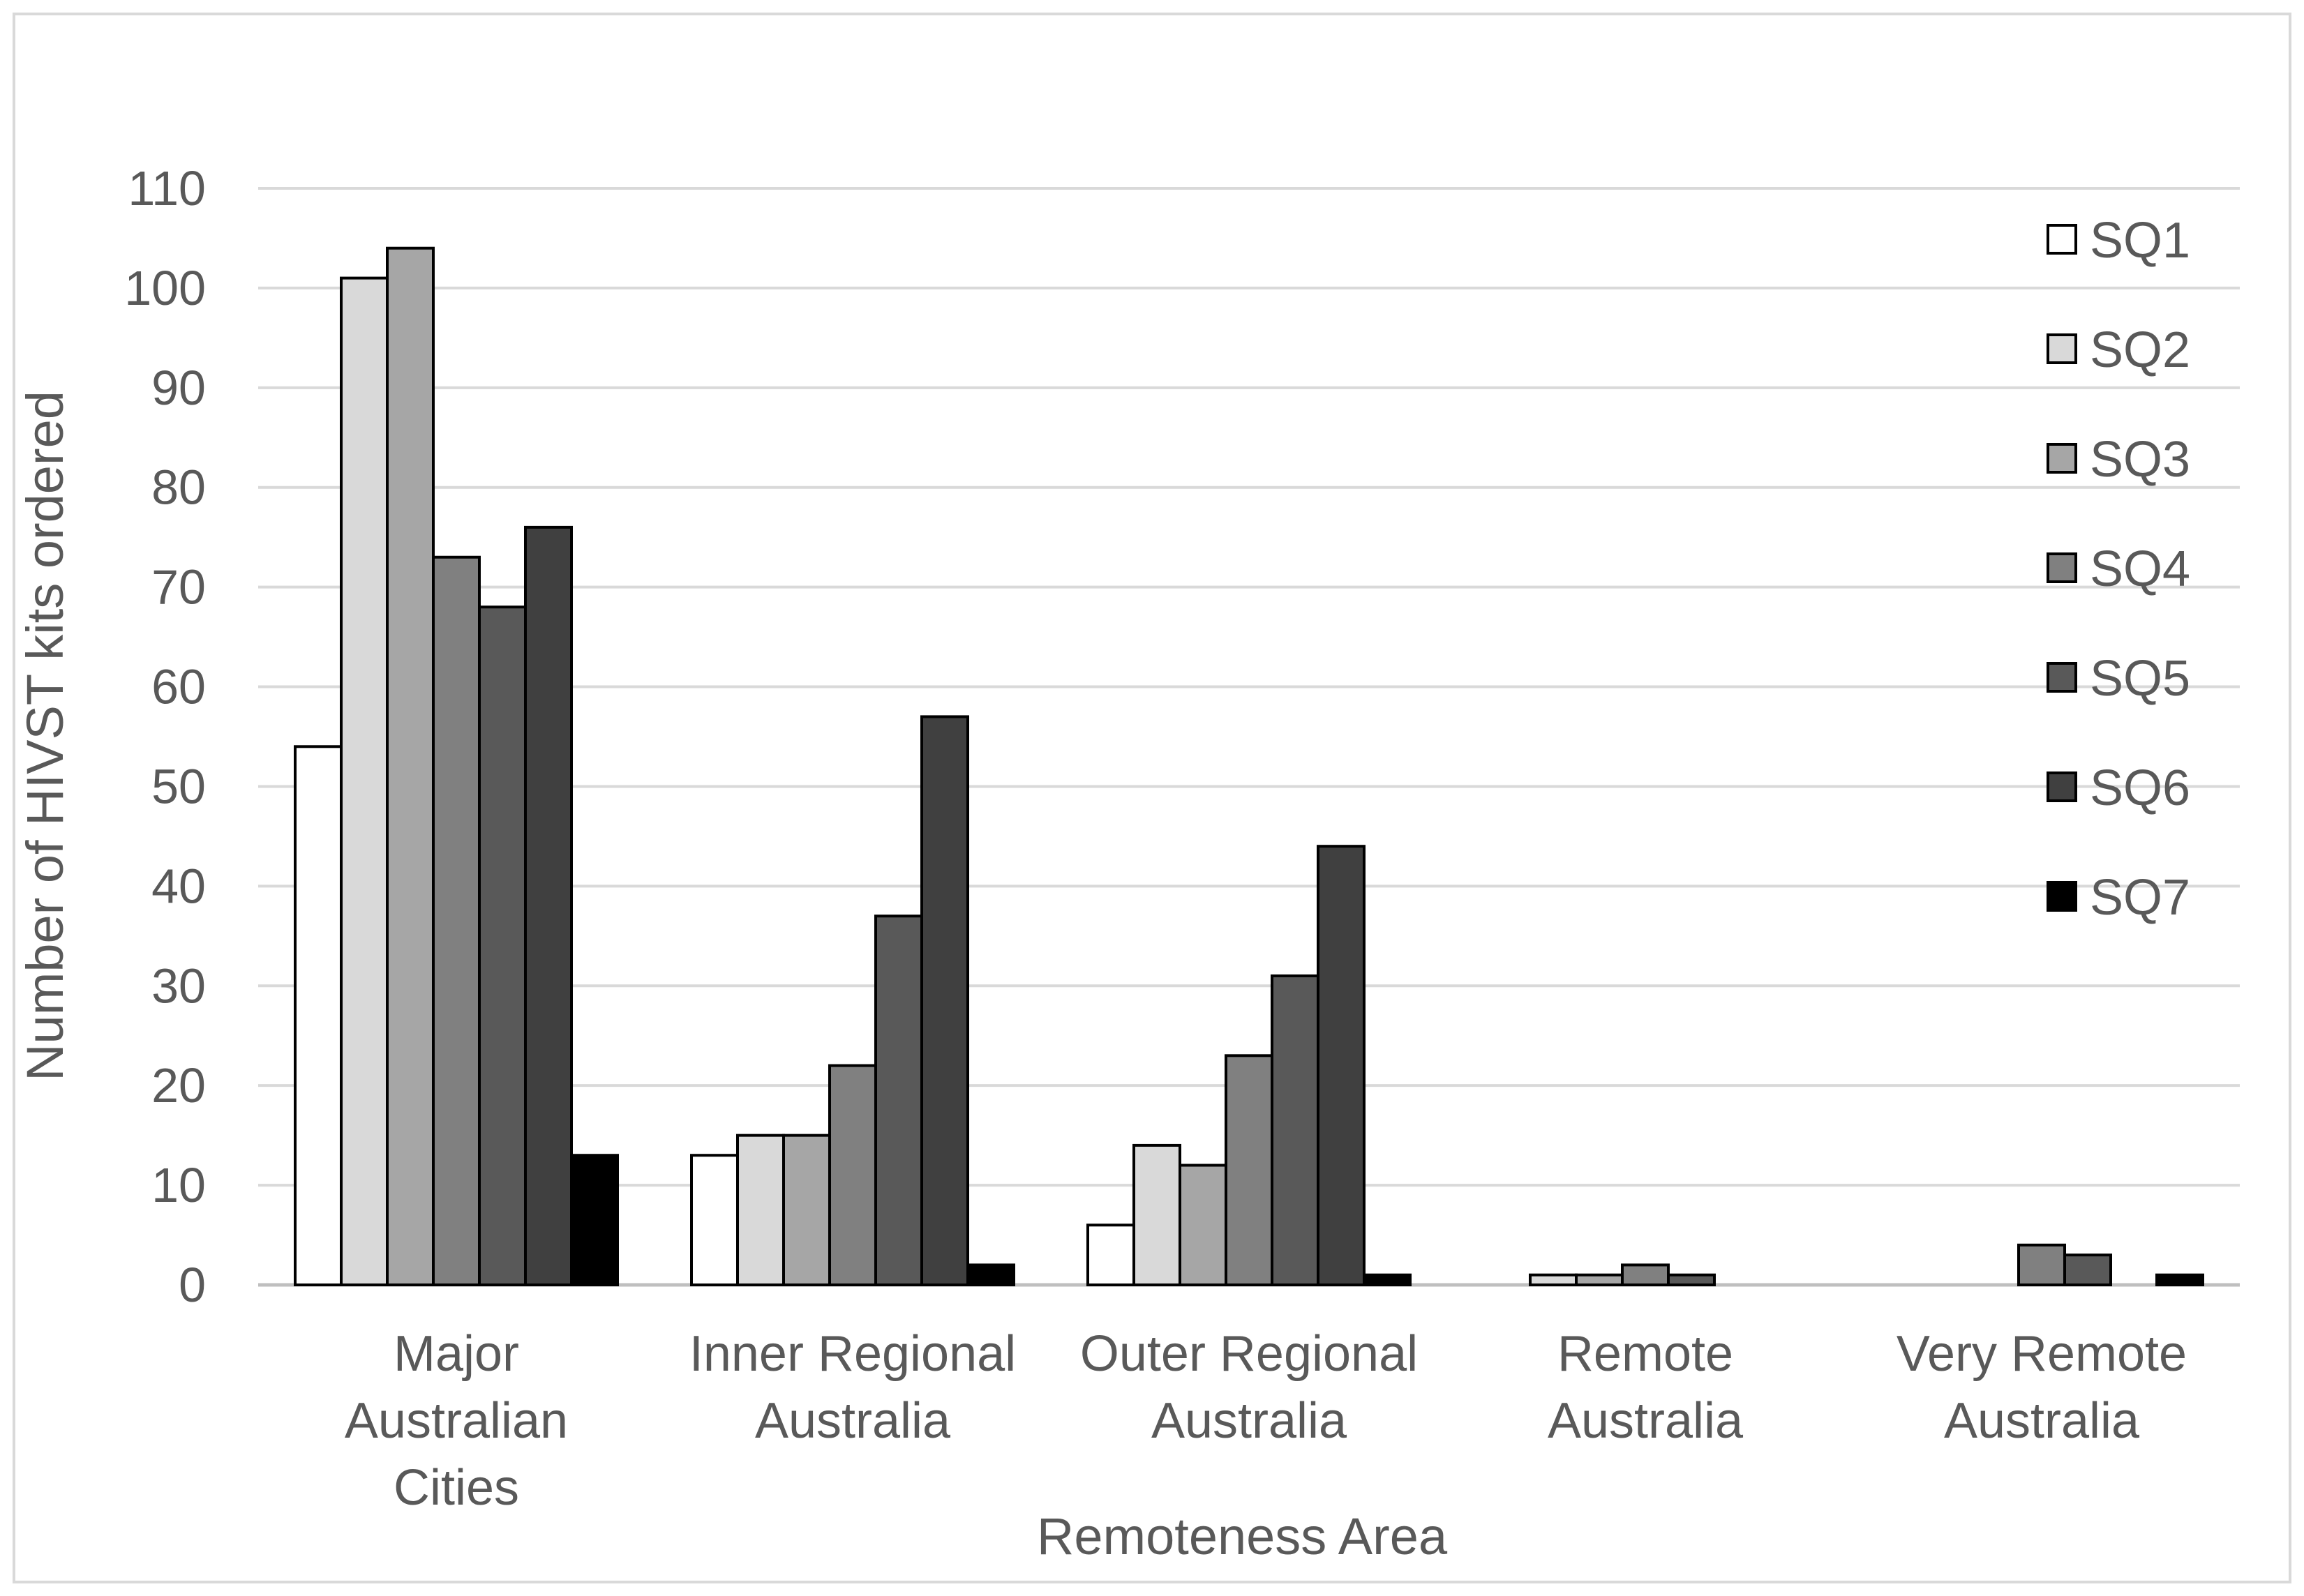 The width and height of the screenshot is (2304, 1596). Describe the element at coordinates (165, 288) in the screenshot. I see `y-tick-label: 100` at that location.